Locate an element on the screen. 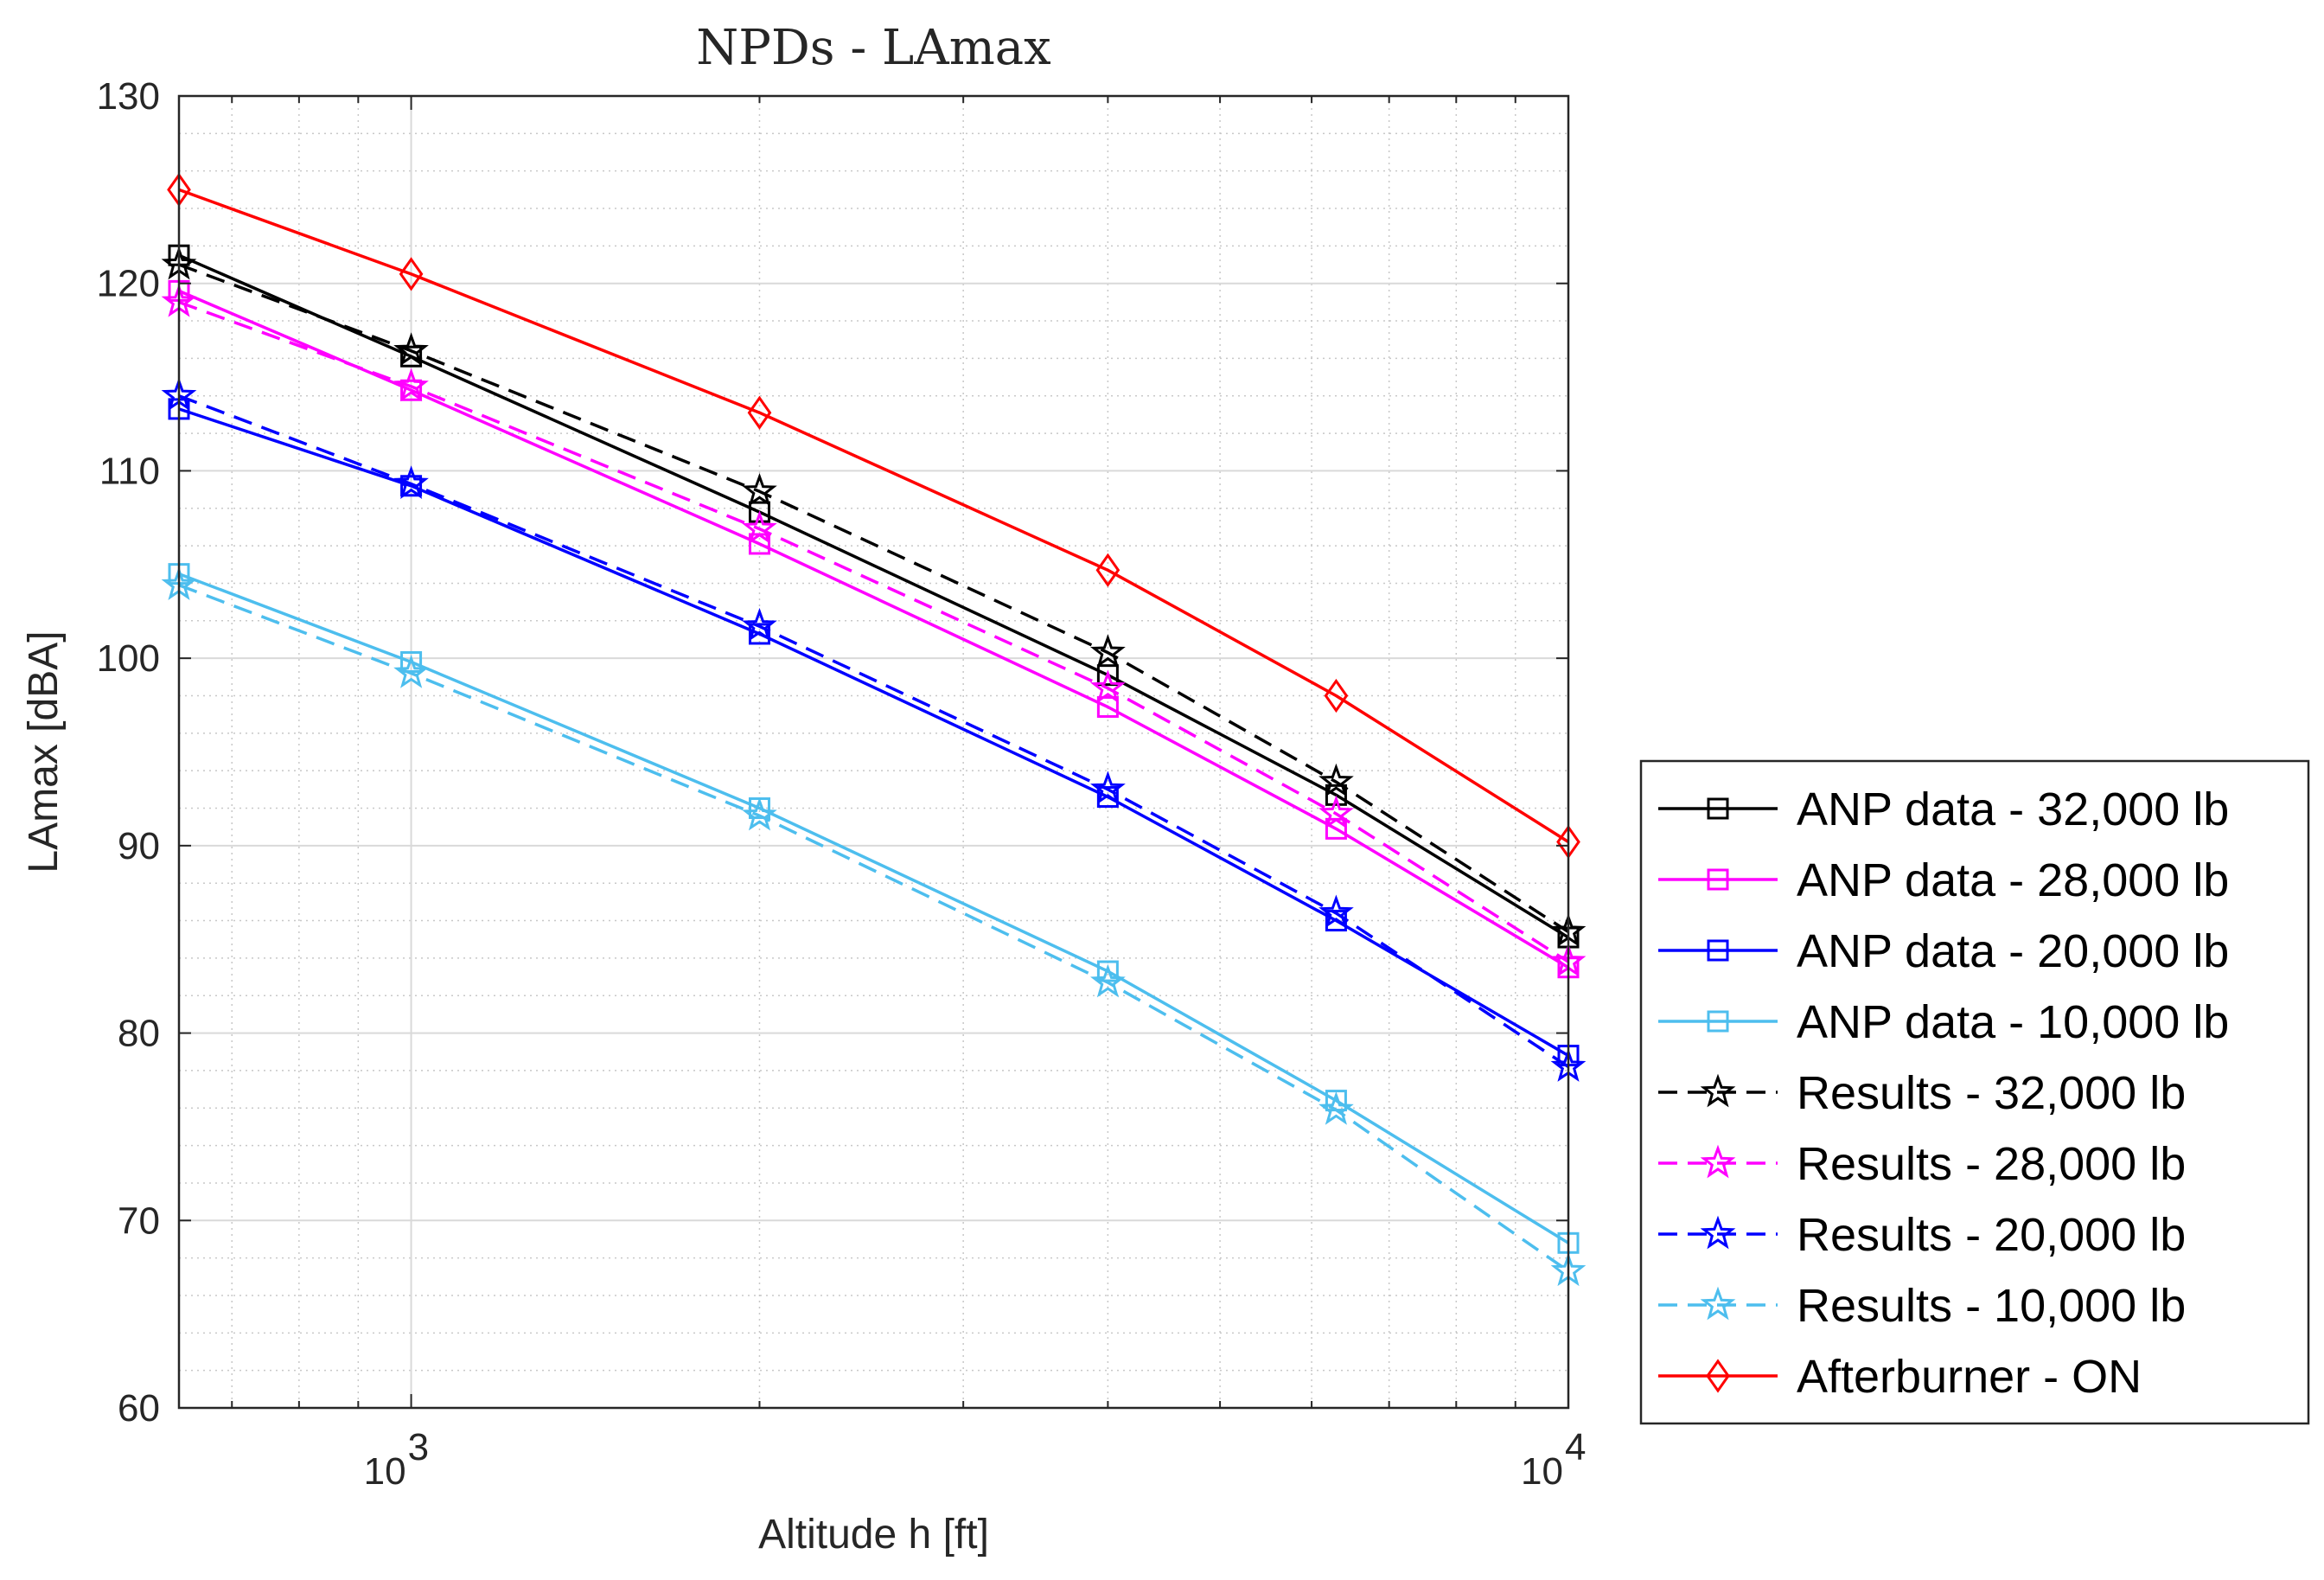 The image size is (2324, 1580). legend-entry: Afterburner - ON is located at coordinates (1900, 1377).